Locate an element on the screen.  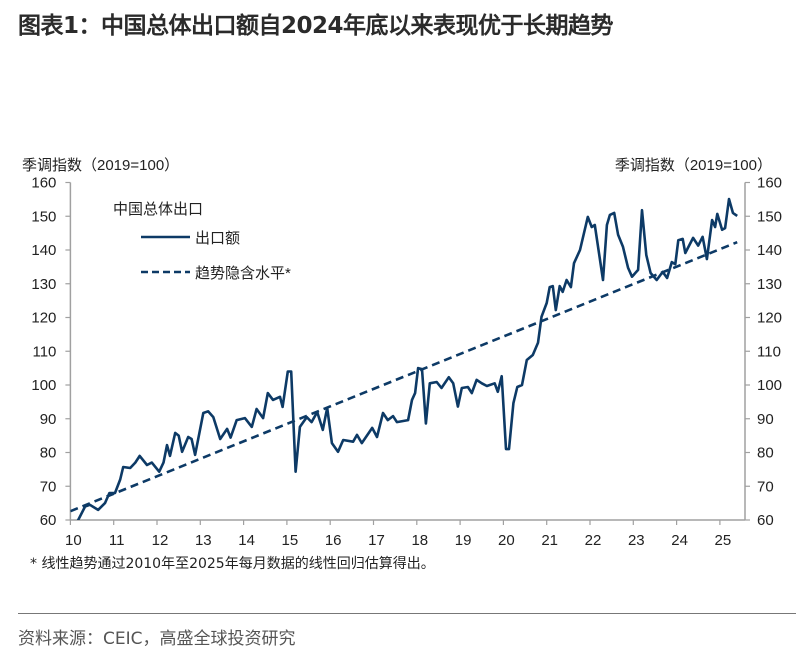
x-tick-label: 25 is located at coordinates (723, 540).